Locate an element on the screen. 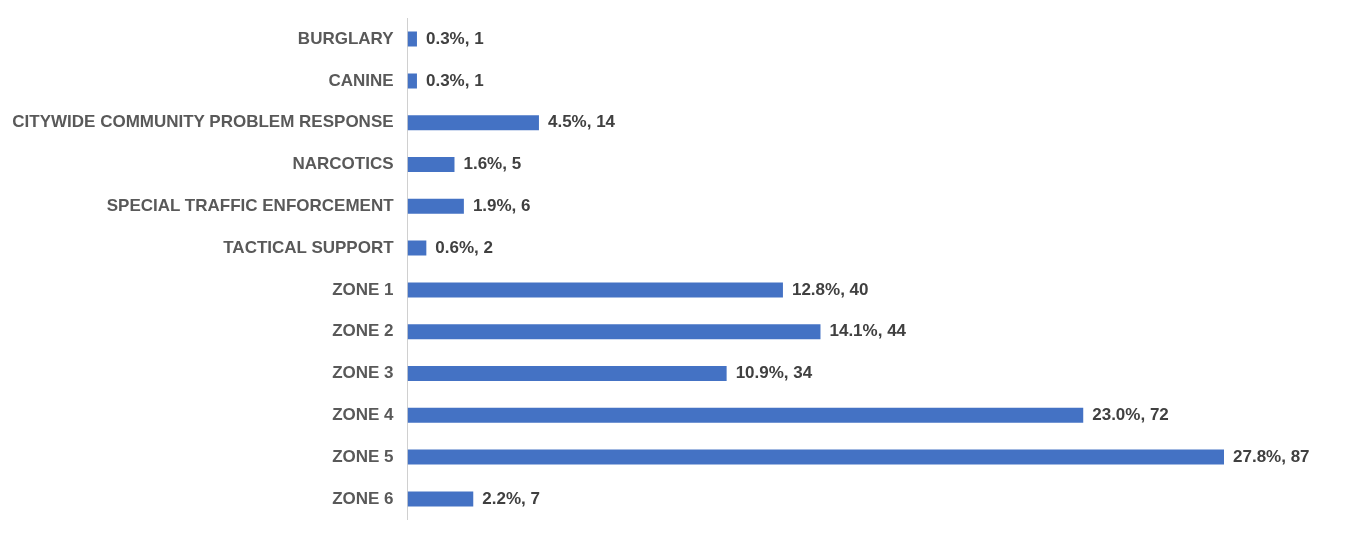 This screenshot has height=538, width=1346. data-label: 1.9%, 6 is located at coordinates (501, 205).